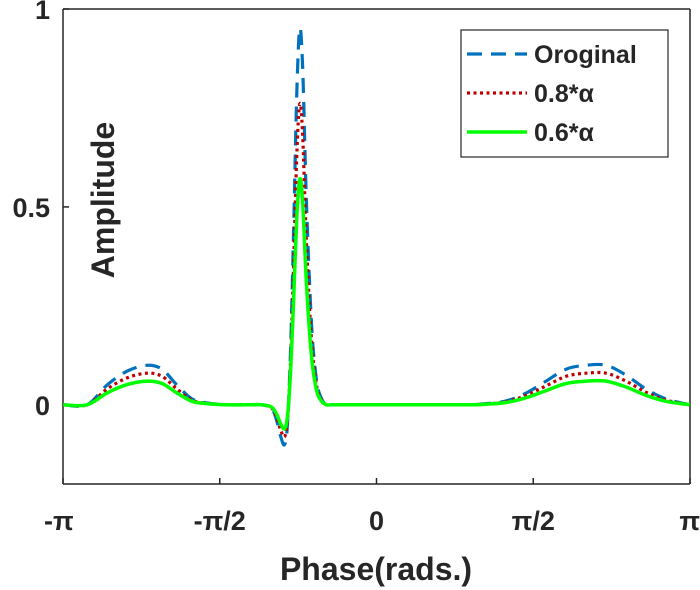 Image resolution: width=700 pixels, height=590 pixels. I want to click on x-tick-label: π, so click(689, 521).